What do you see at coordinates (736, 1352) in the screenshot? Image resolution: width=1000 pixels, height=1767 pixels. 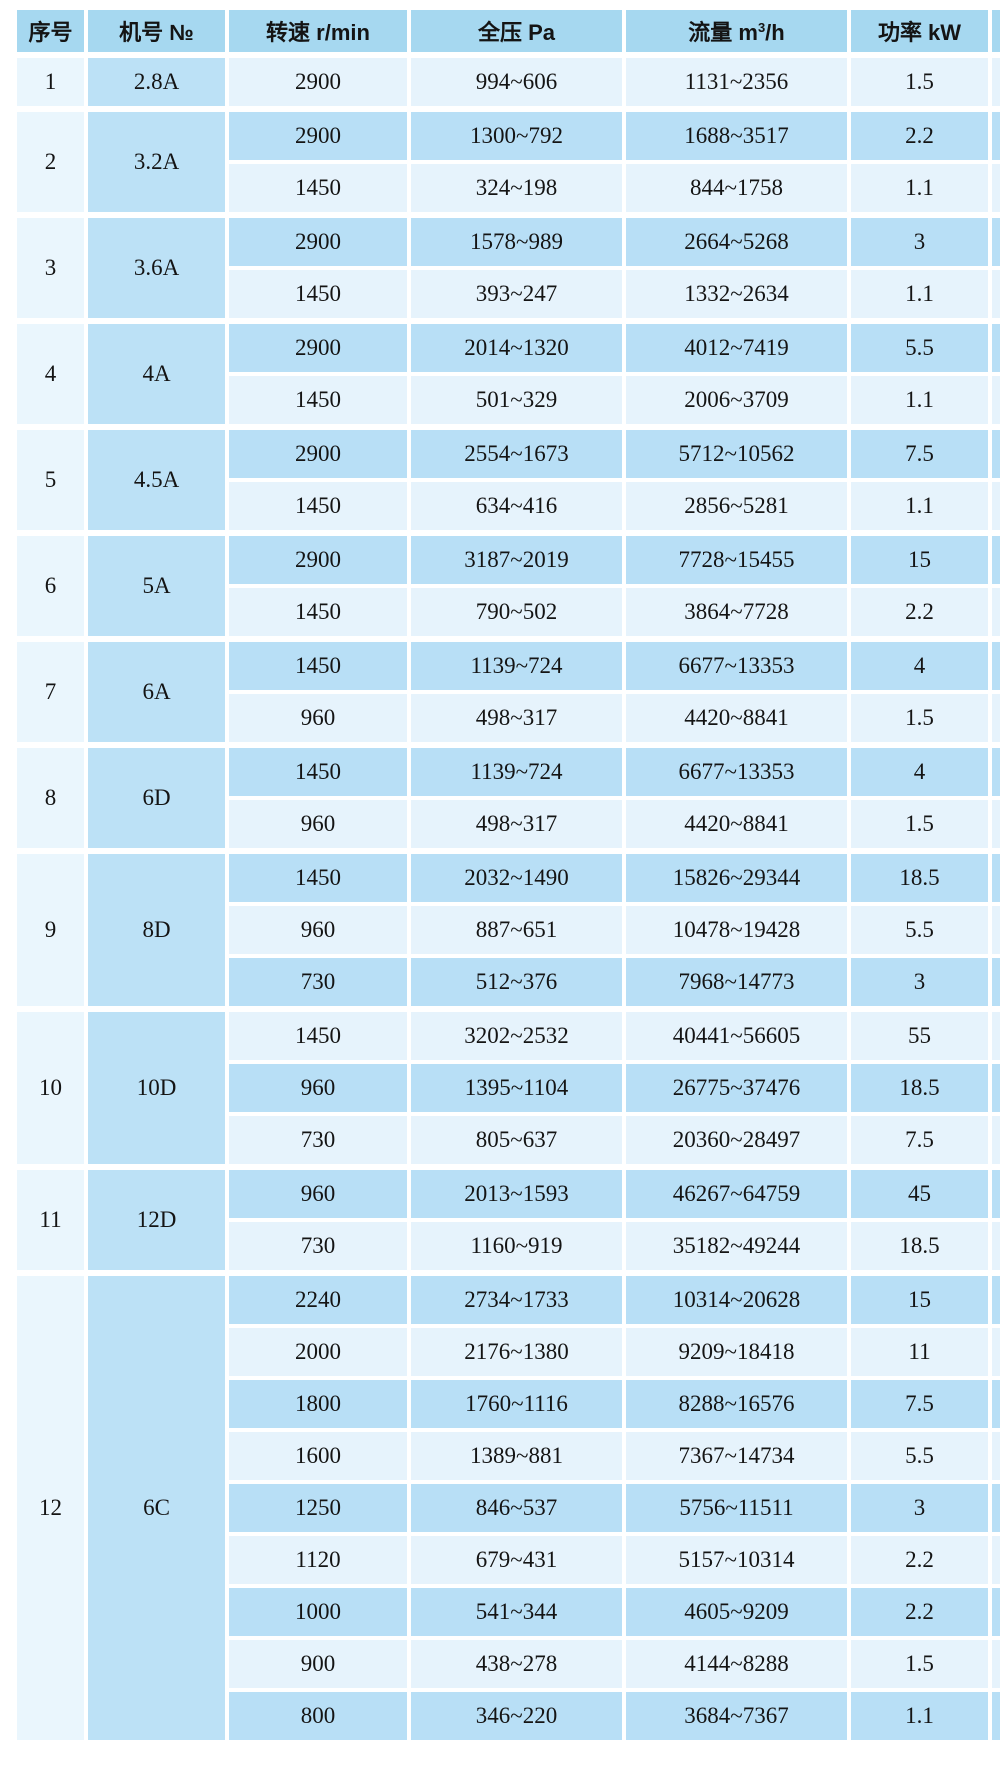 I see `flow-cell: 9209~18418` at bounding box center [736, 1352].